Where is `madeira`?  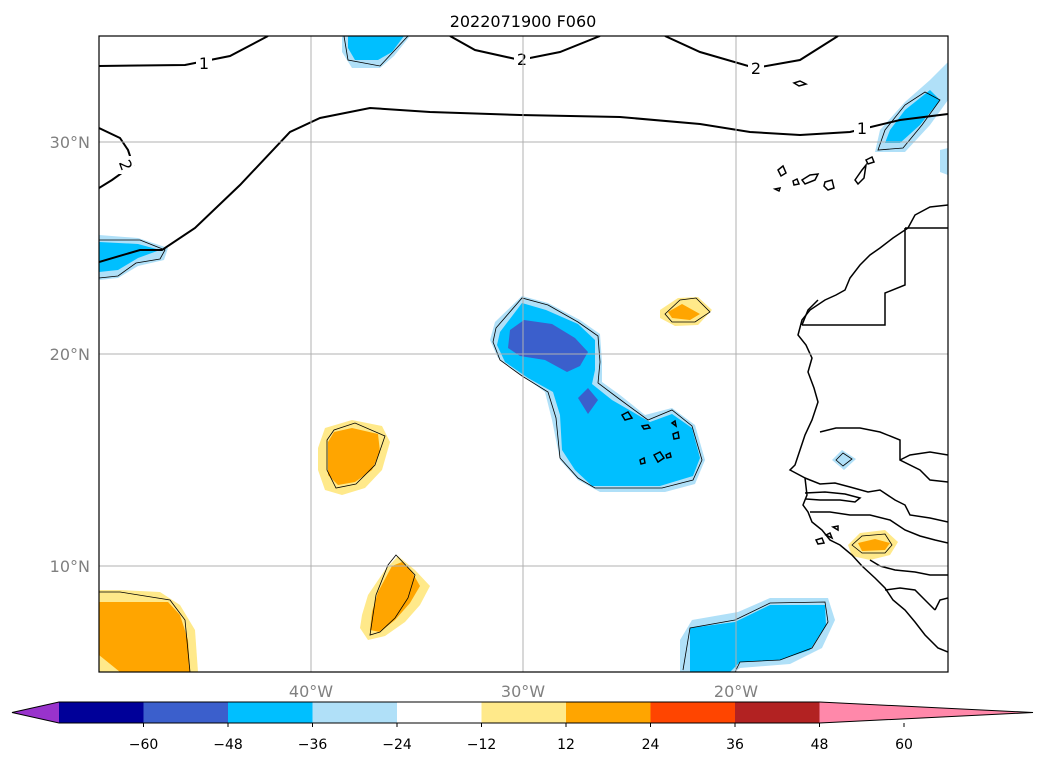
madeira is located at coordinates (800, 83).